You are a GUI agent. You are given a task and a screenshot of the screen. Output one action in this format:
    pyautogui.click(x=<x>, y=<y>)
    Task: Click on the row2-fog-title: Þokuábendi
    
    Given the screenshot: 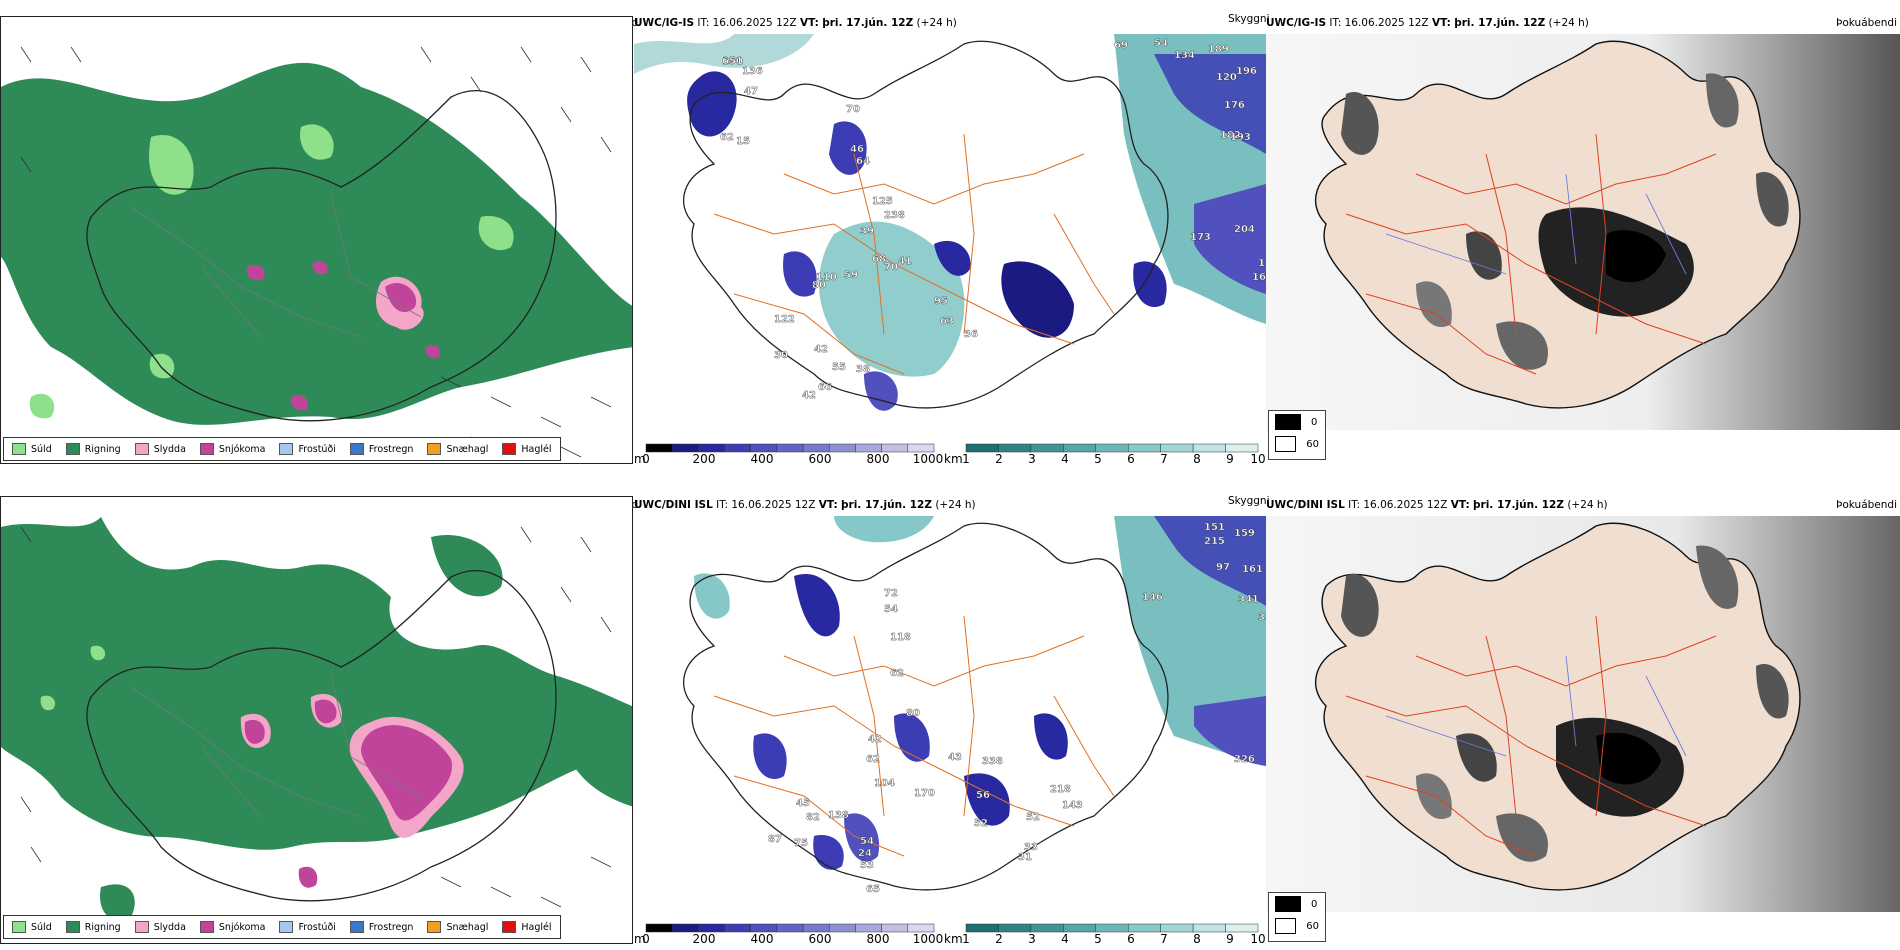 What is the action you would take?
    pyautogui.click(x=1866, y=505)
    